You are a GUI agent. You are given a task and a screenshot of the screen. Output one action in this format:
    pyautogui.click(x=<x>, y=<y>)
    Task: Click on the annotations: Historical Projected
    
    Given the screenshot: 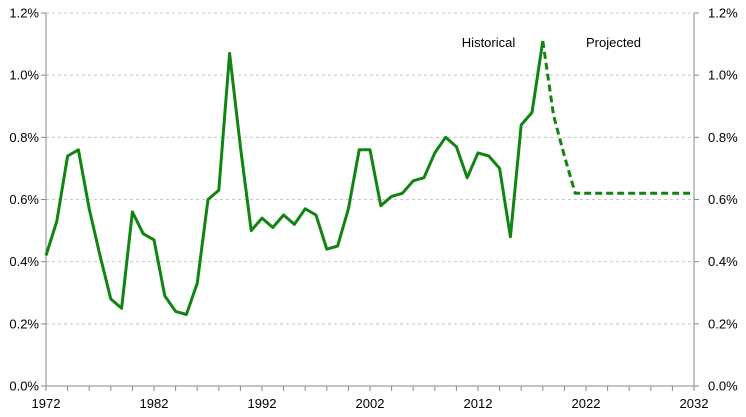 What is the action you would take?
    pyautogui.click(x=551, y=42)
    